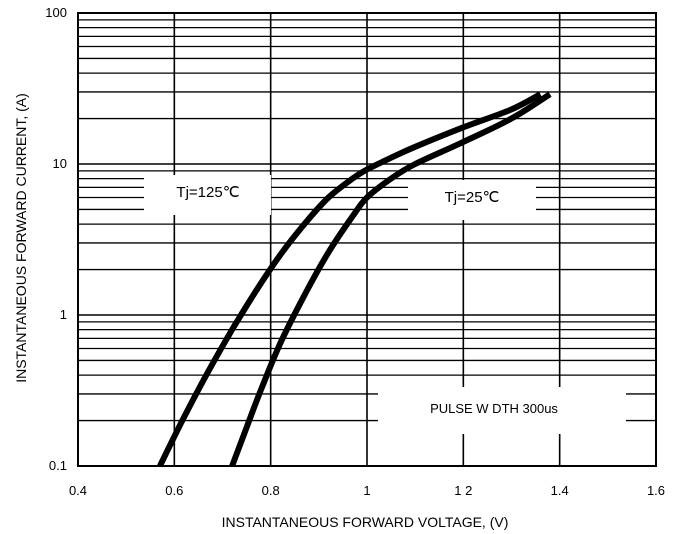  What do you see at coordinates (656, 490) in the screenshot?
I see `x-tick-label: 1.6` at bounding box center [656, 490].